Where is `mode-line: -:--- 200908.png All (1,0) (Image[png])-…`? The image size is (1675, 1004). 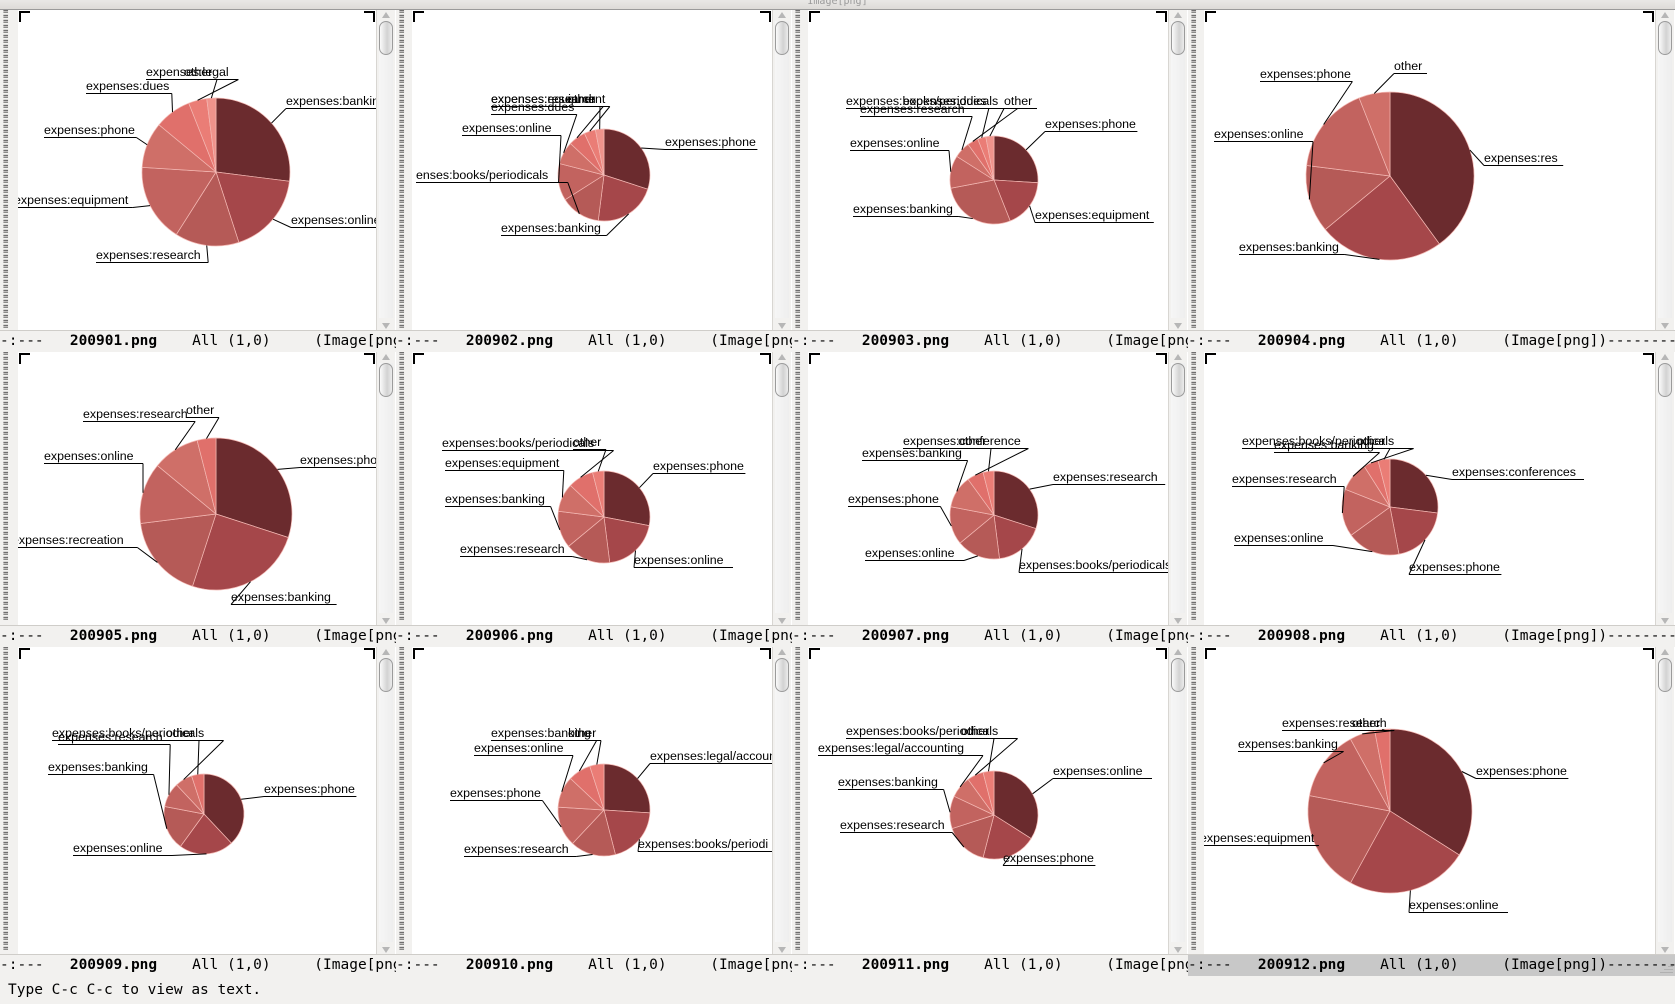 mode-line: -:--- 200908.png All (1,0) (Image[png])-… is located at coordinates (1431, 636).